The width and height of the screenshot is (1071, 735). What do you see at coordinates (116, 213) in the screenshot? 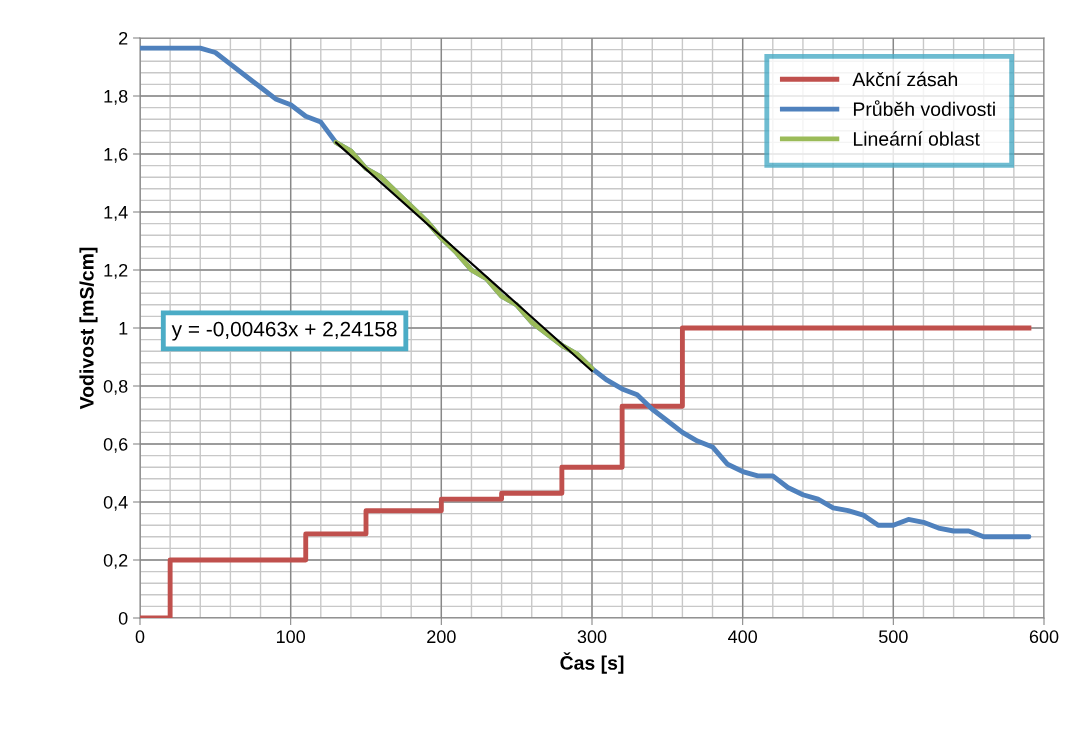
I see `y-tick-label: 1,4` at bounding box center [116, 213].